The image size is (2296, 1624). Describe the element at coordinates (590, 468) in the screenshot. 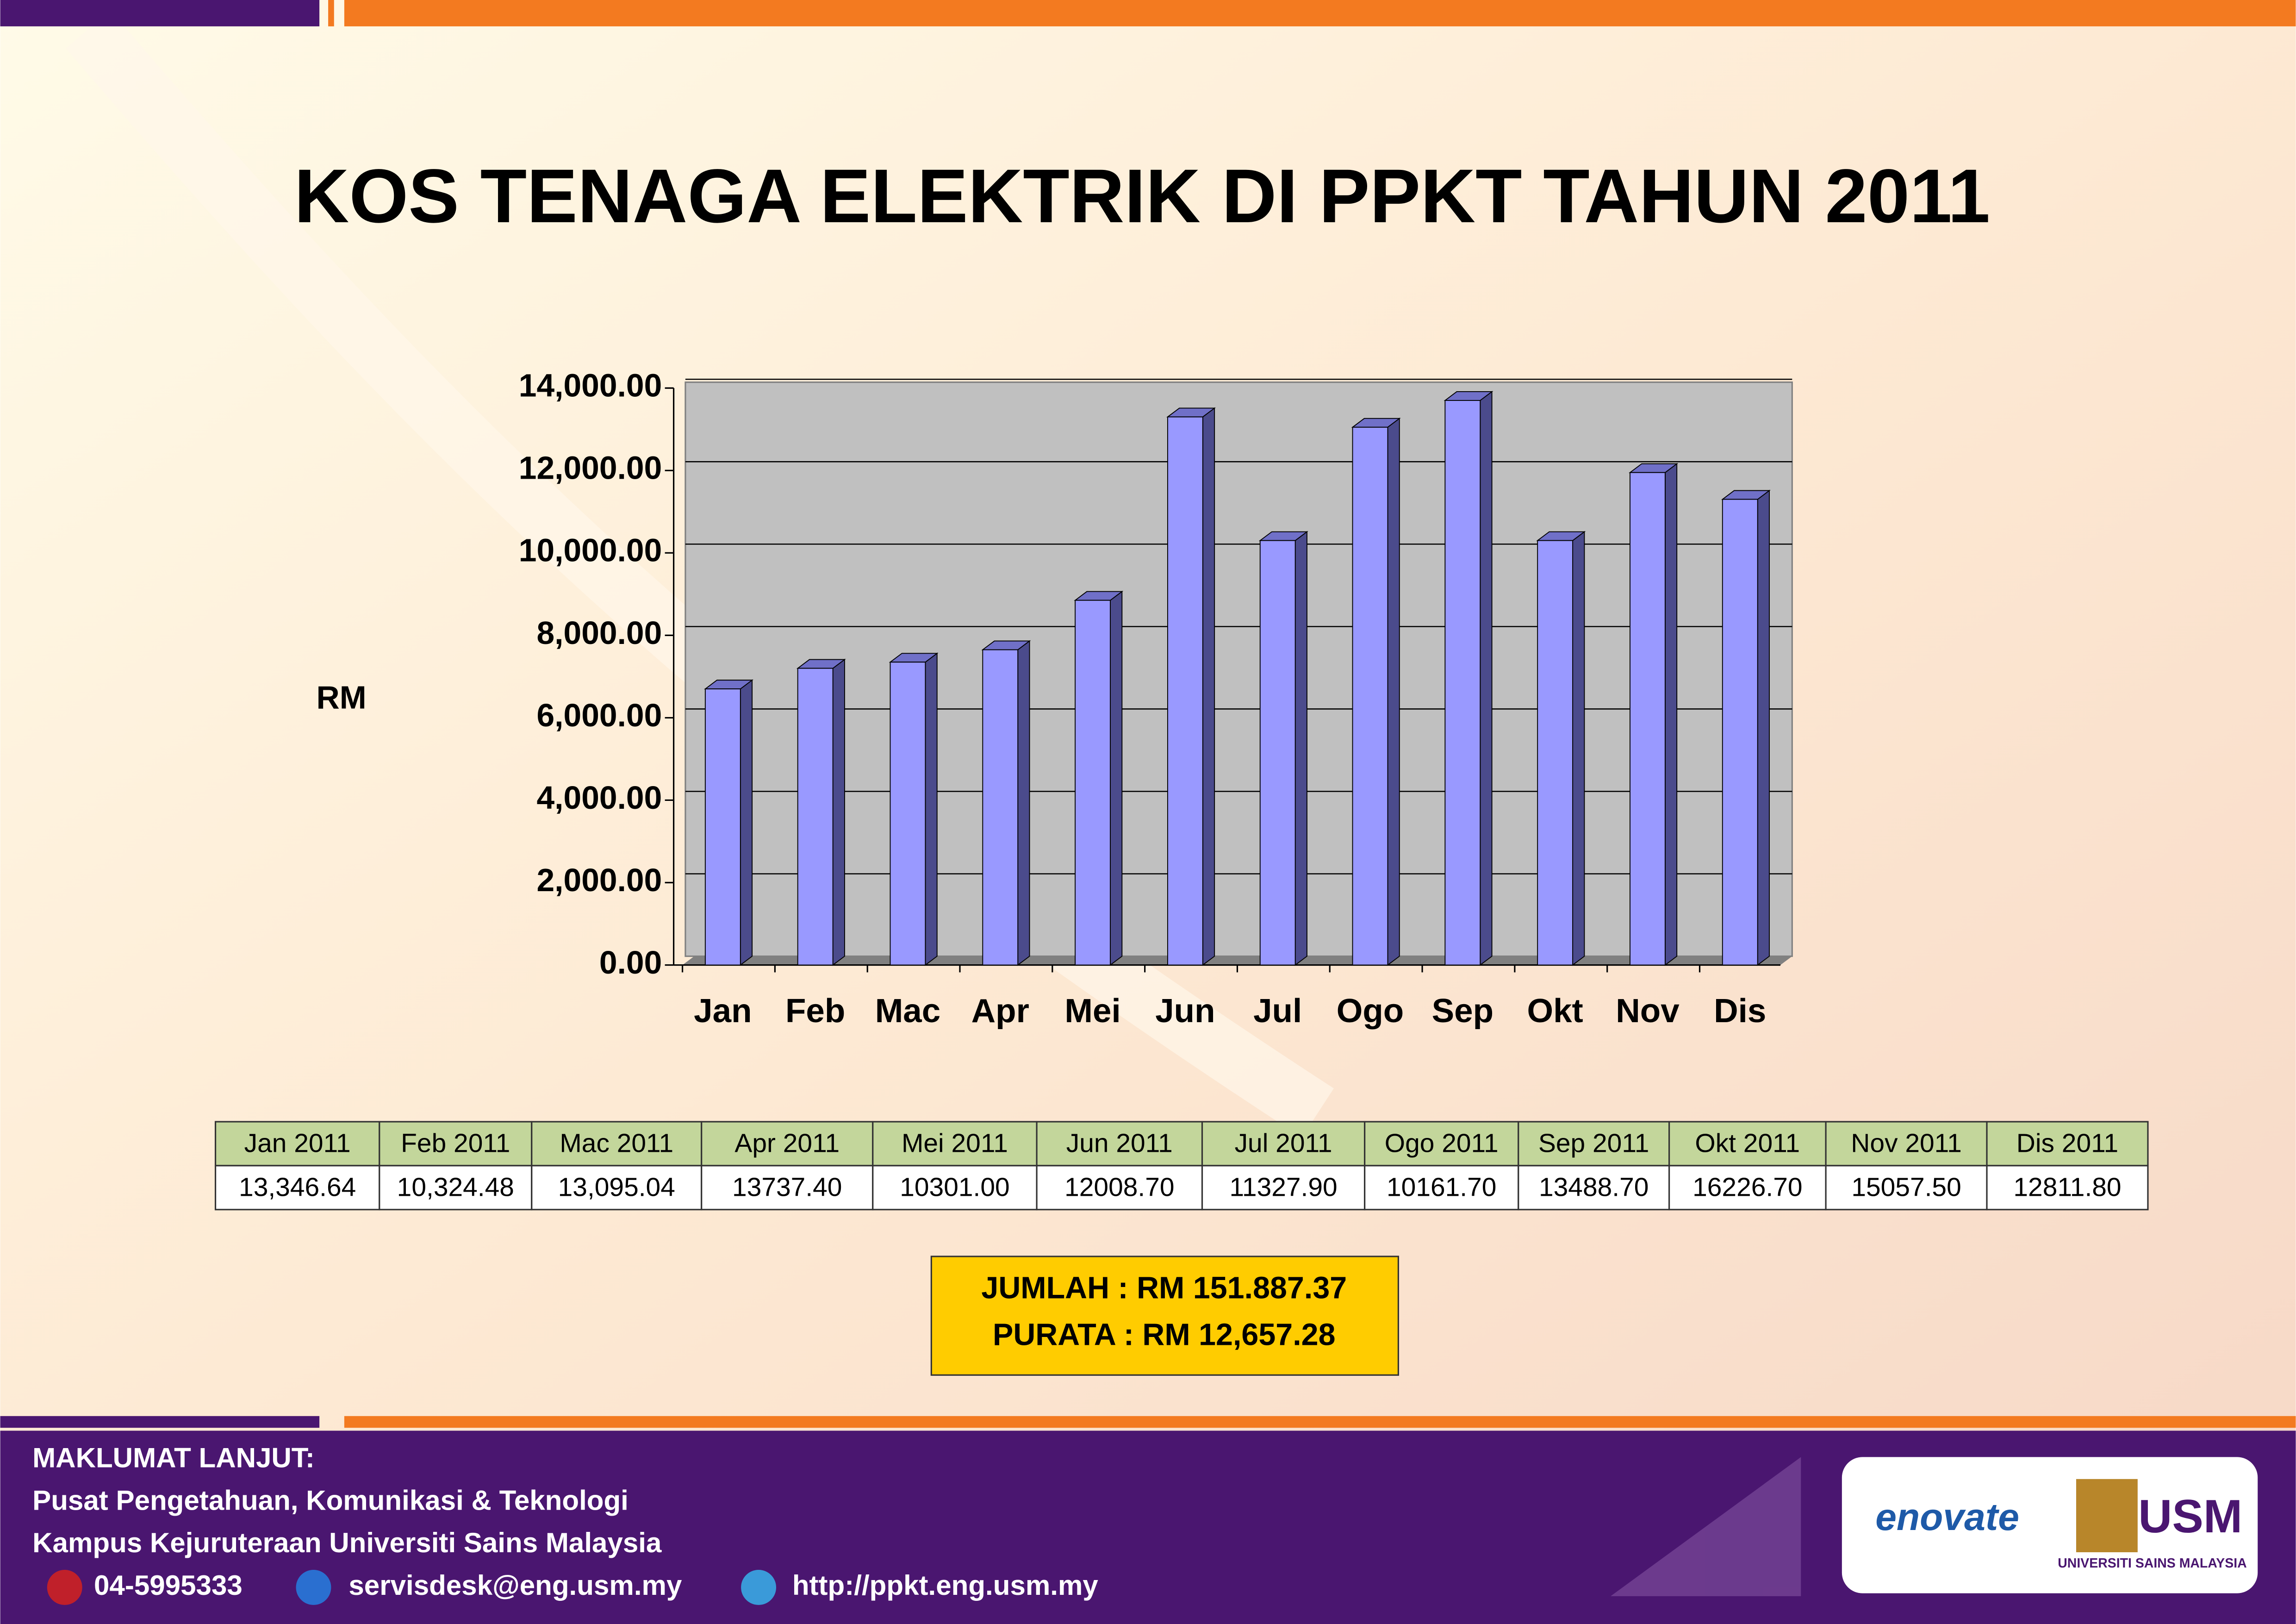

I see `y-tick-label: 12,000.00` at that location.